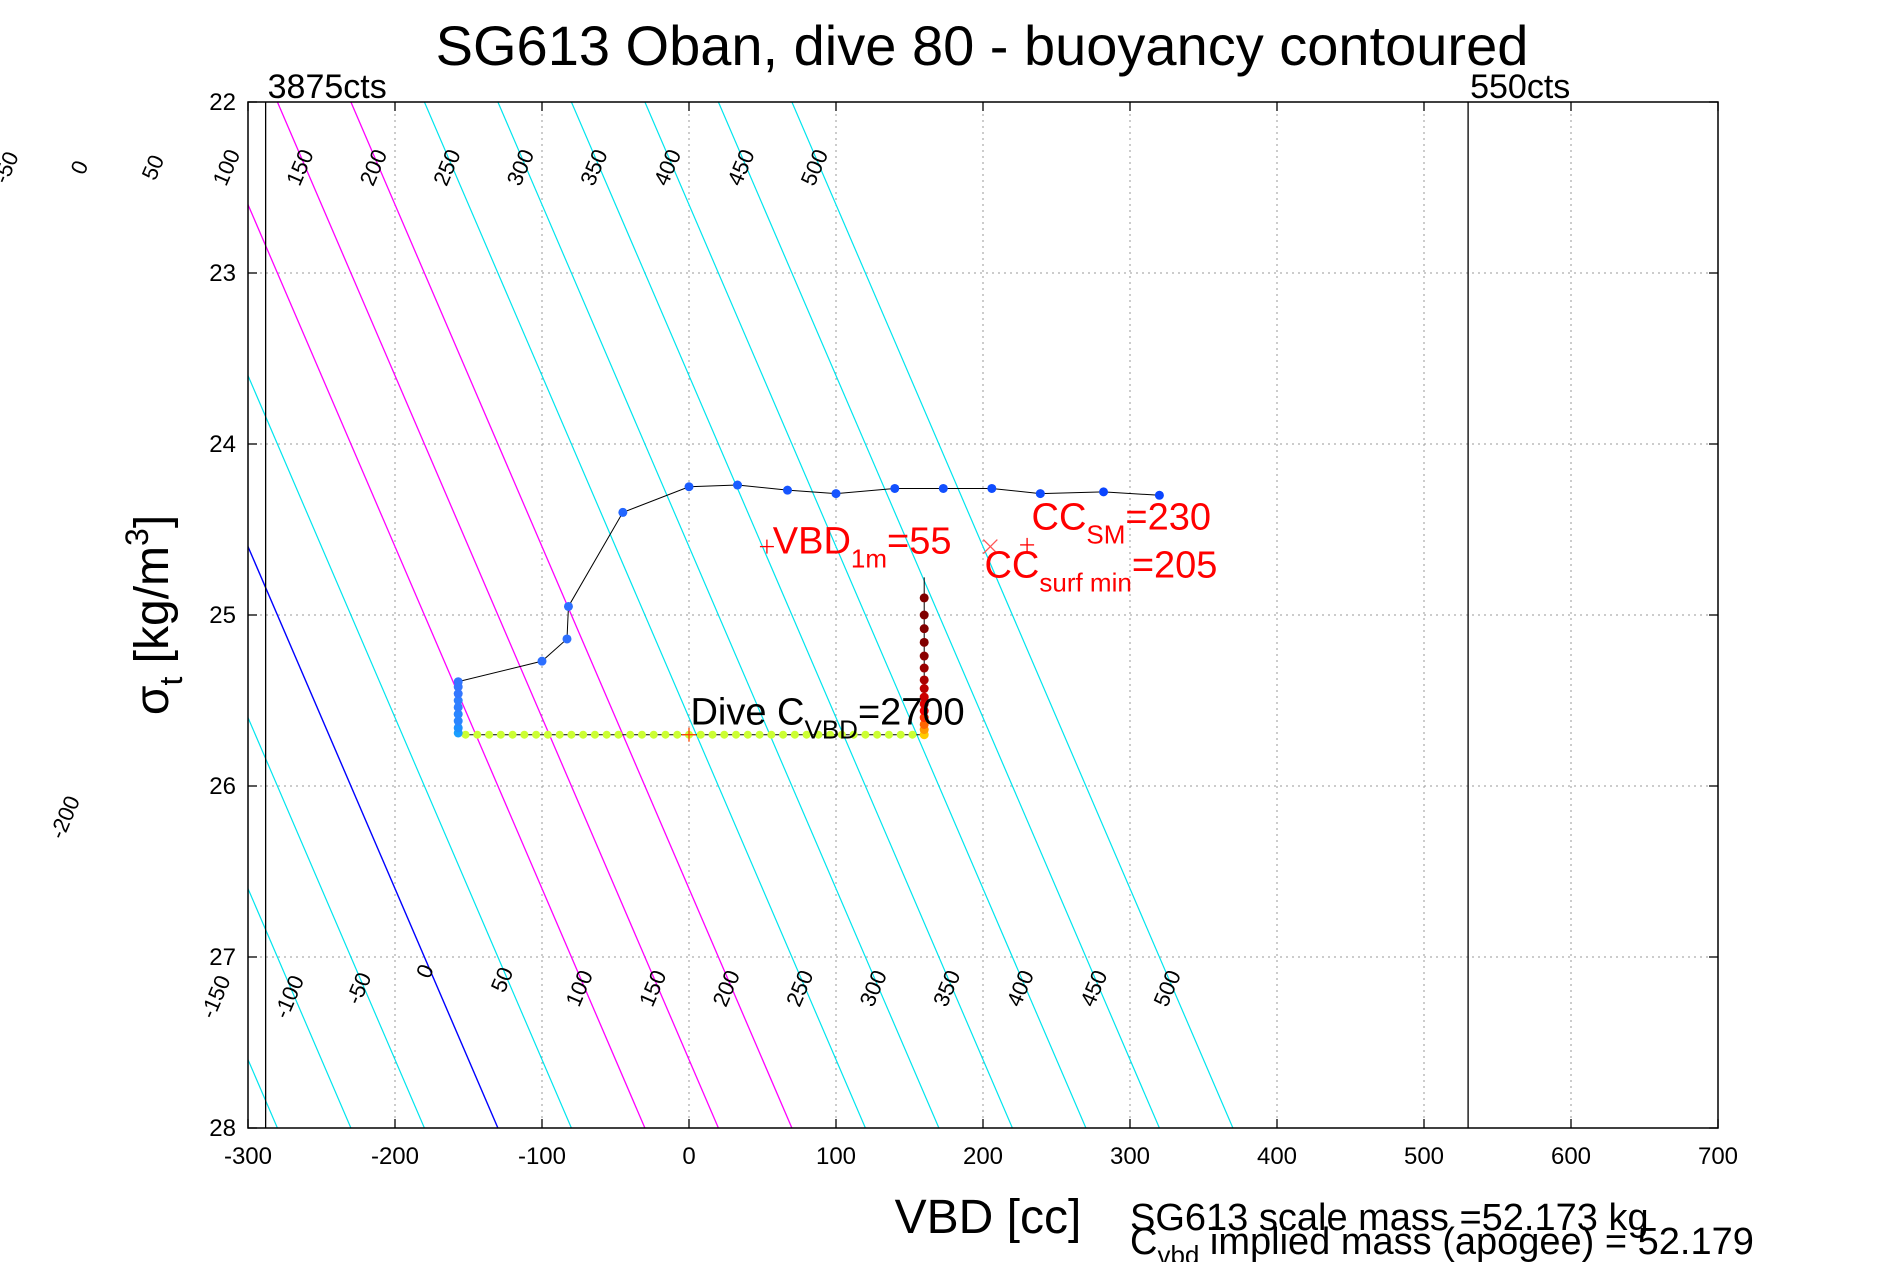 This screenshot has height=1262, width=1891. I want to click on y-label-rest: [kg/m, so click(152, 611).